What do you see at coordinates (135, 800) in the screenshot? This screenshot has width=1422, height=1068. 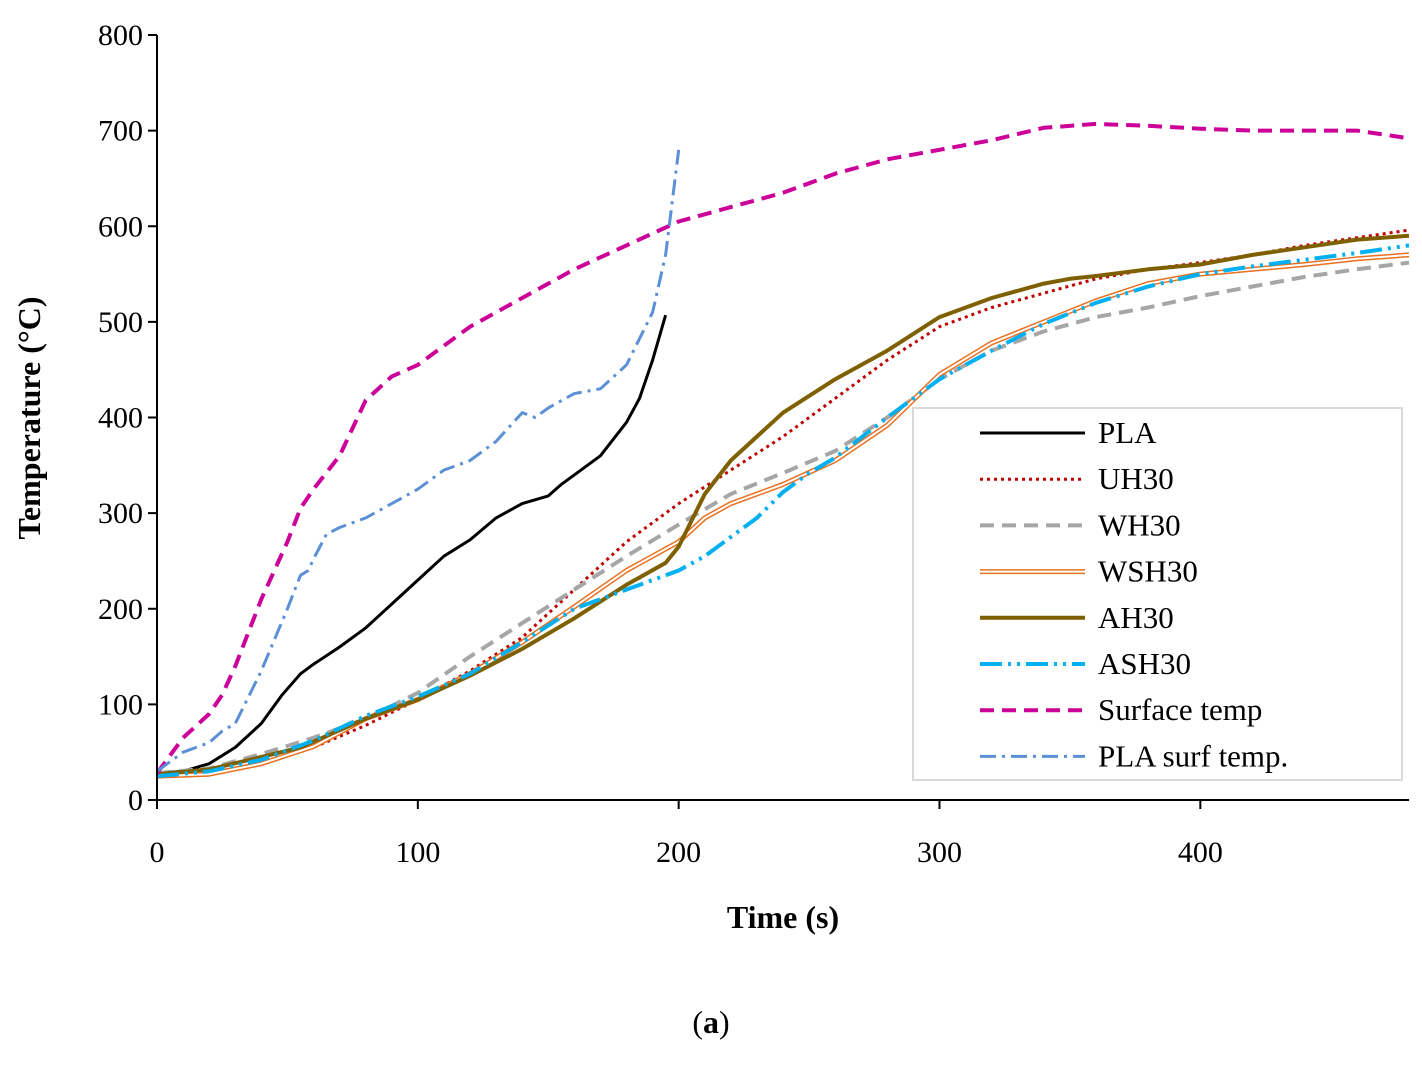 I see `y-tick-label: 0` at bounding box center [135, 800].